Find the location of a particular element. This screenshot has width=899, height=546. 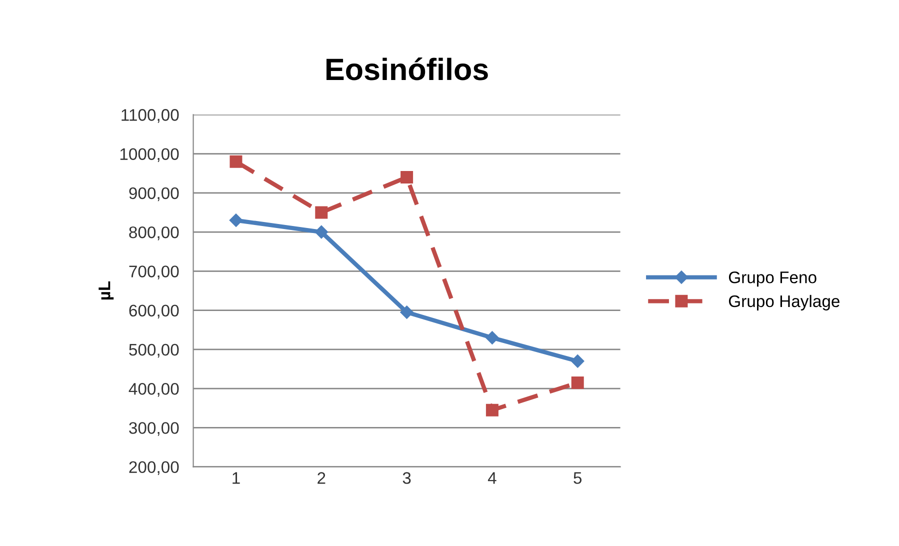

legend-label: Grupo Haylage is located at coordinates (784, 302).